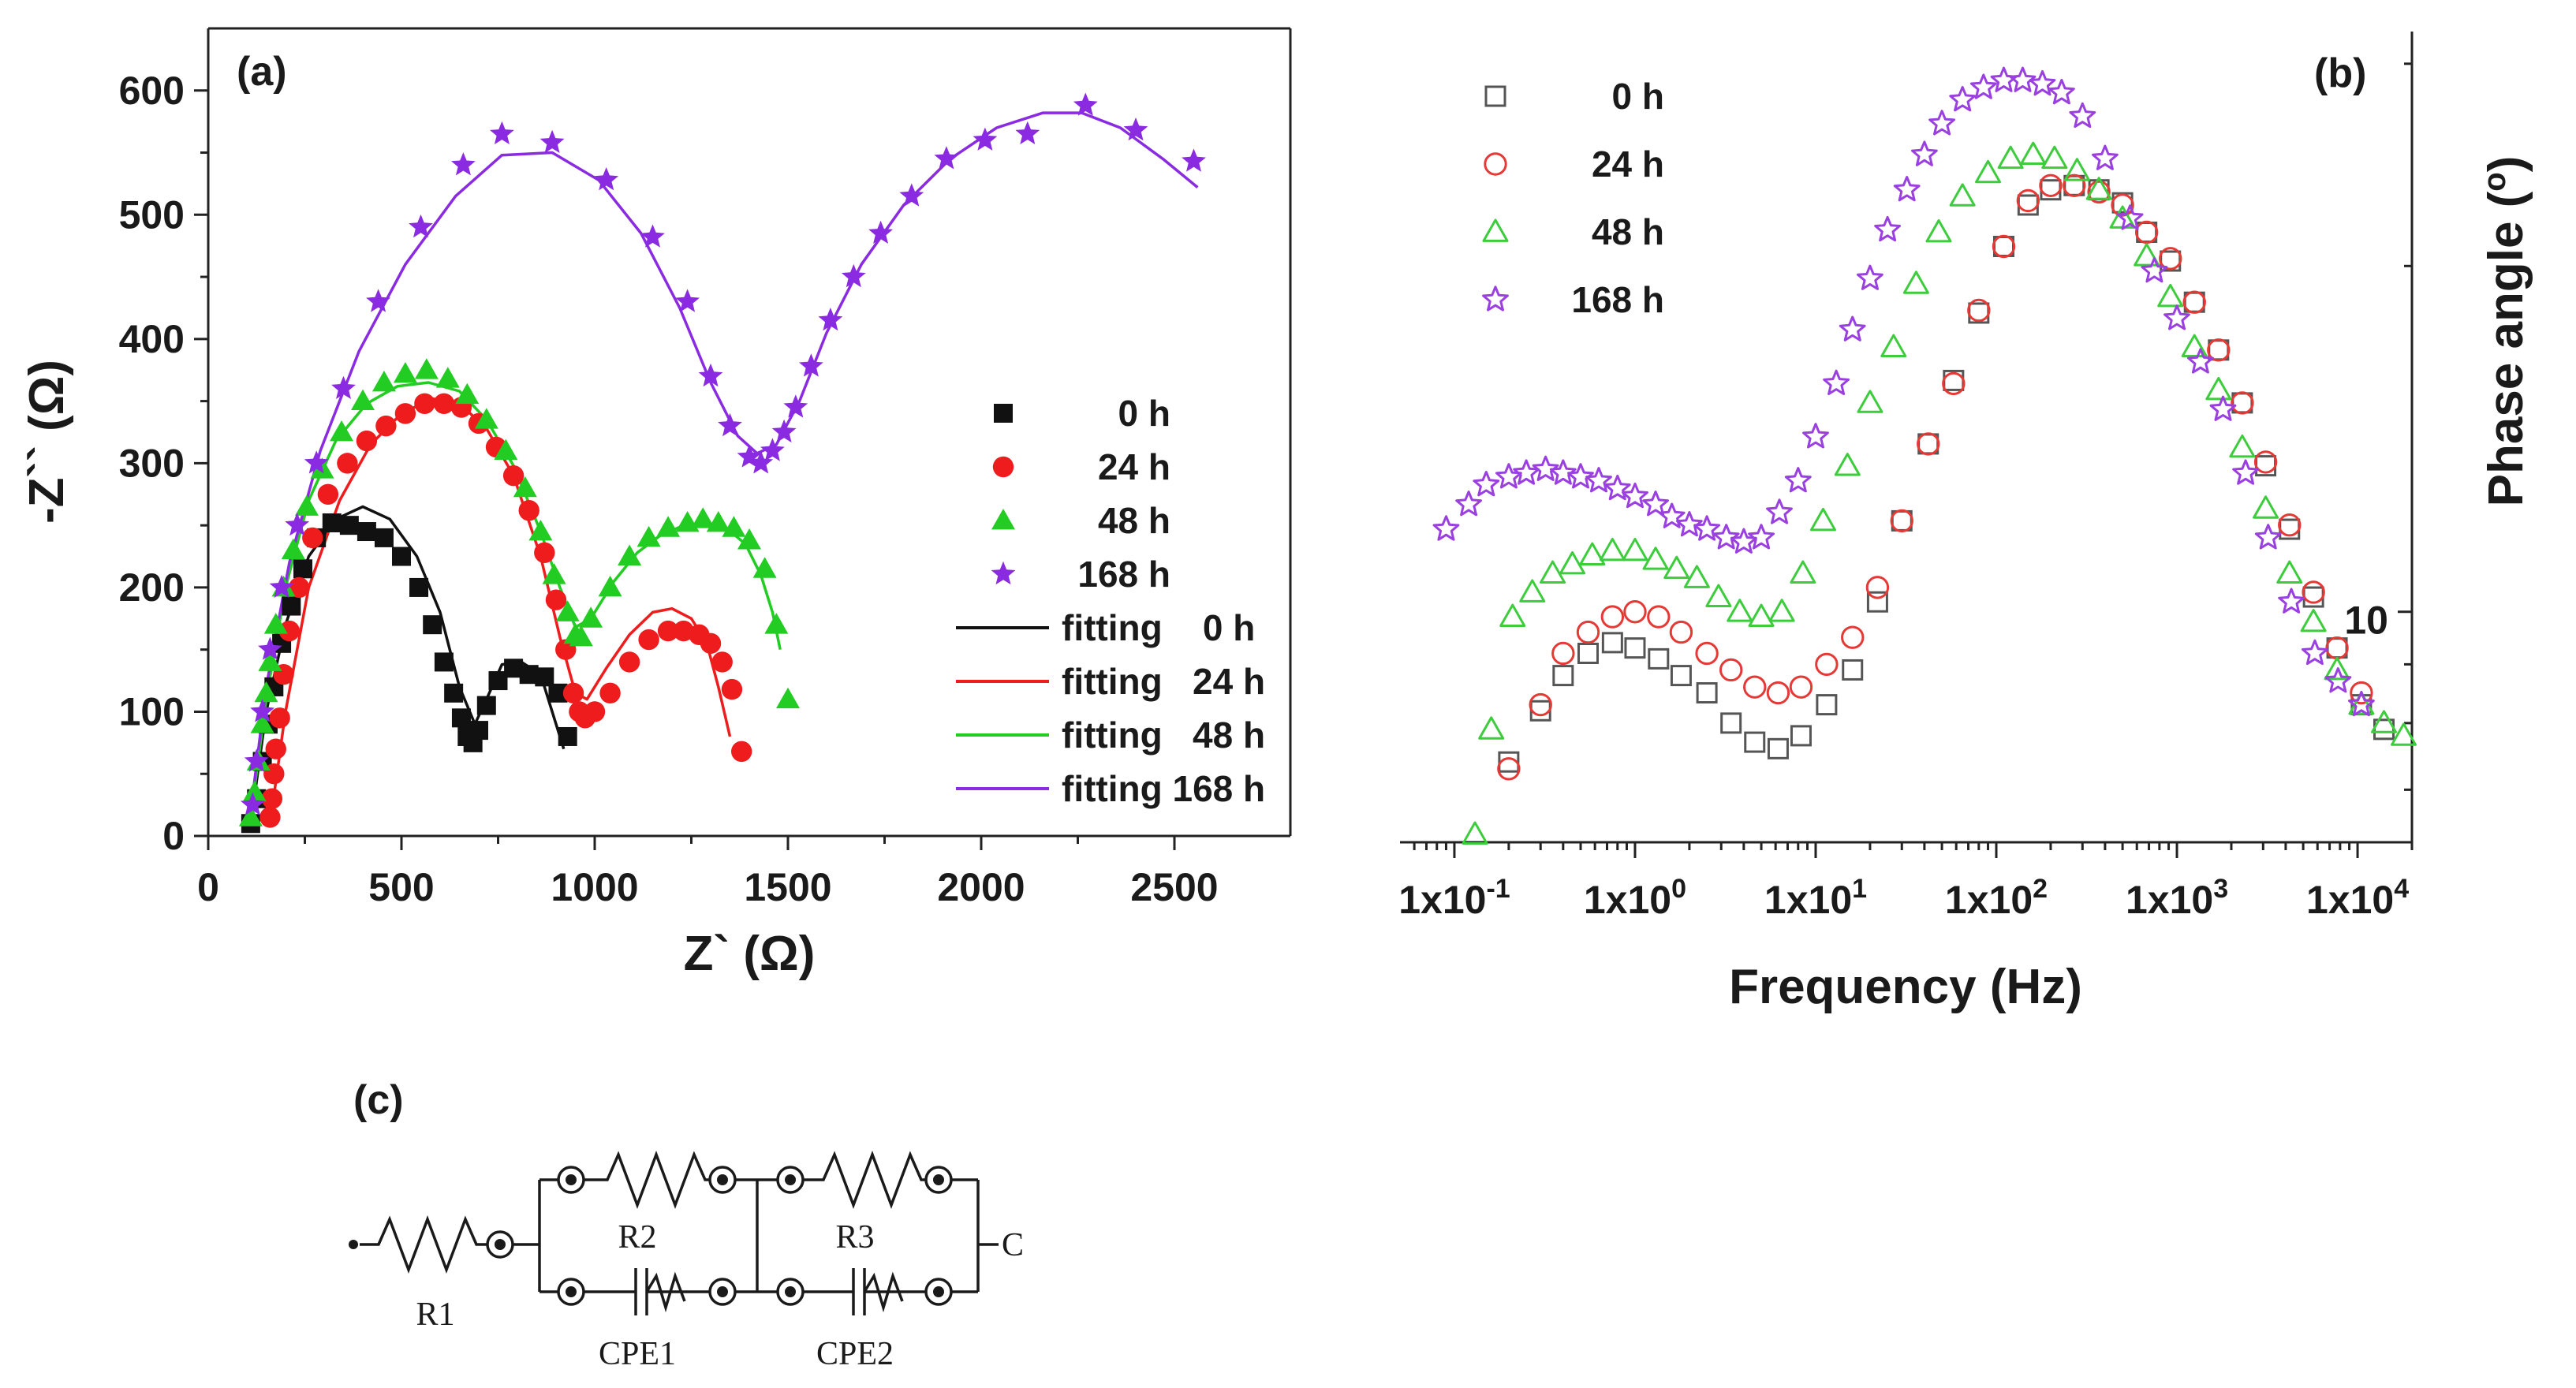 This screenshot has height=1388, width=2576. Describe the element at coordinates (378, 1100) in the screenshot. I see `panel-c-label: (c)` at that location.